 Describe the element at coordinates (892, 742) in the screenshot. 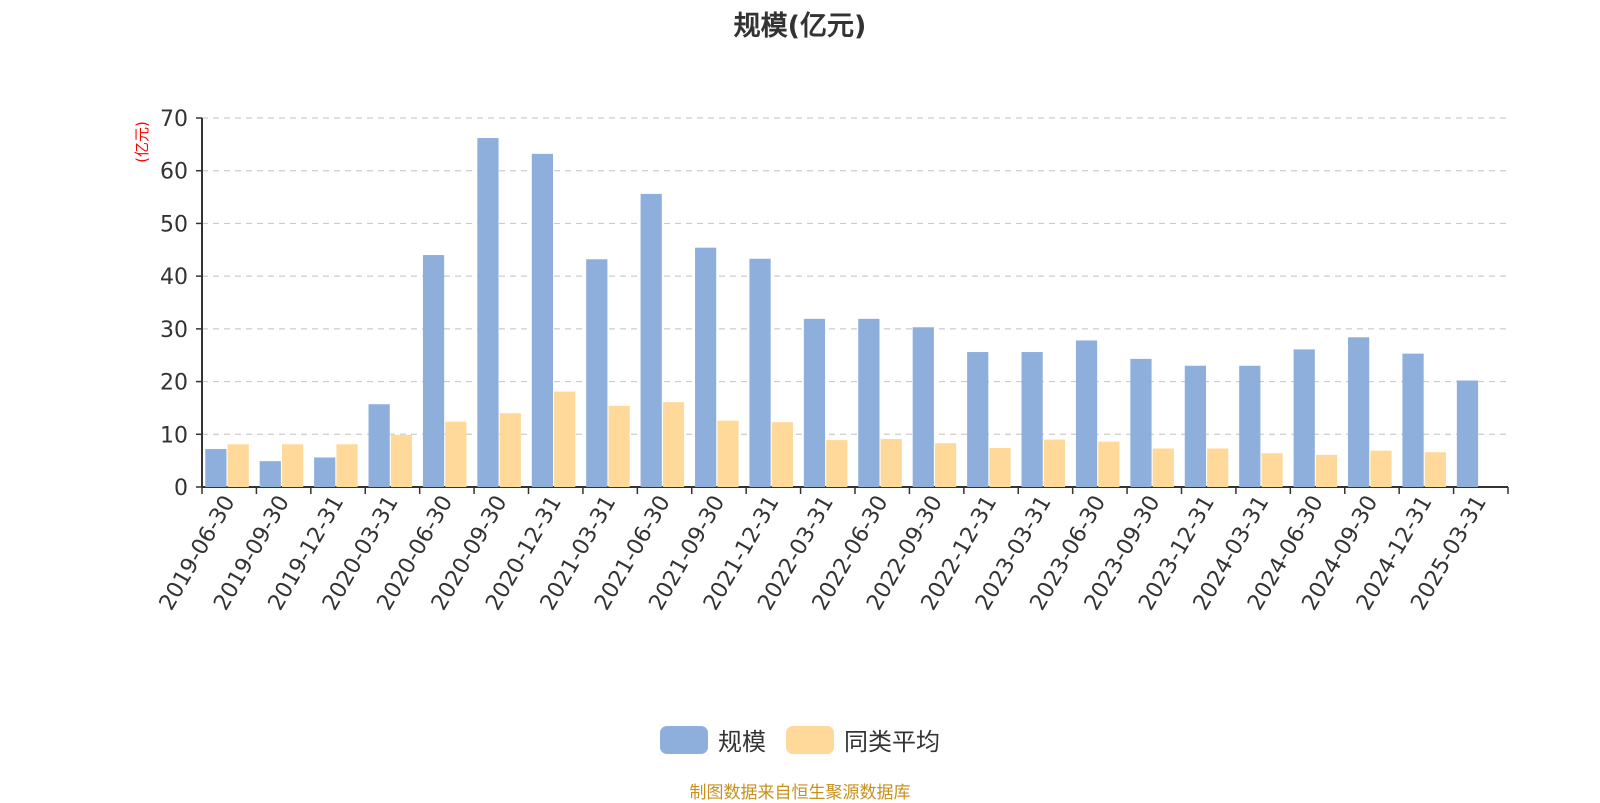

I see `legend-label-peer-average: 同类平均` at that location.